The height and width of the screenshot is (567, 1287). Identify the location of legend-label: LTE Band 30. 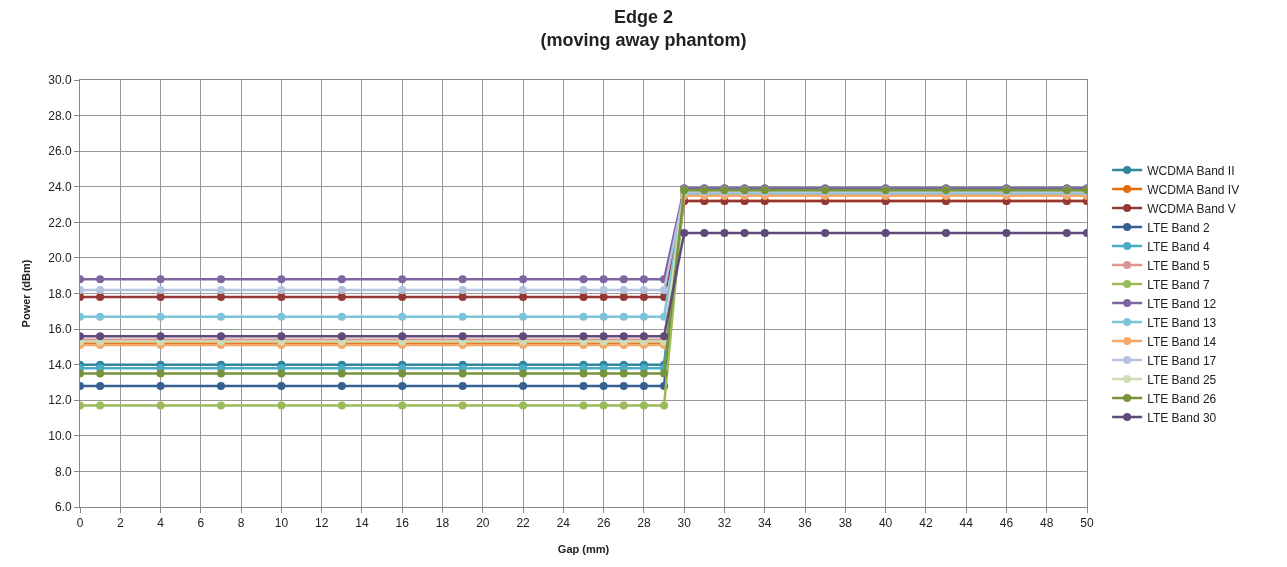
(1182, 417).